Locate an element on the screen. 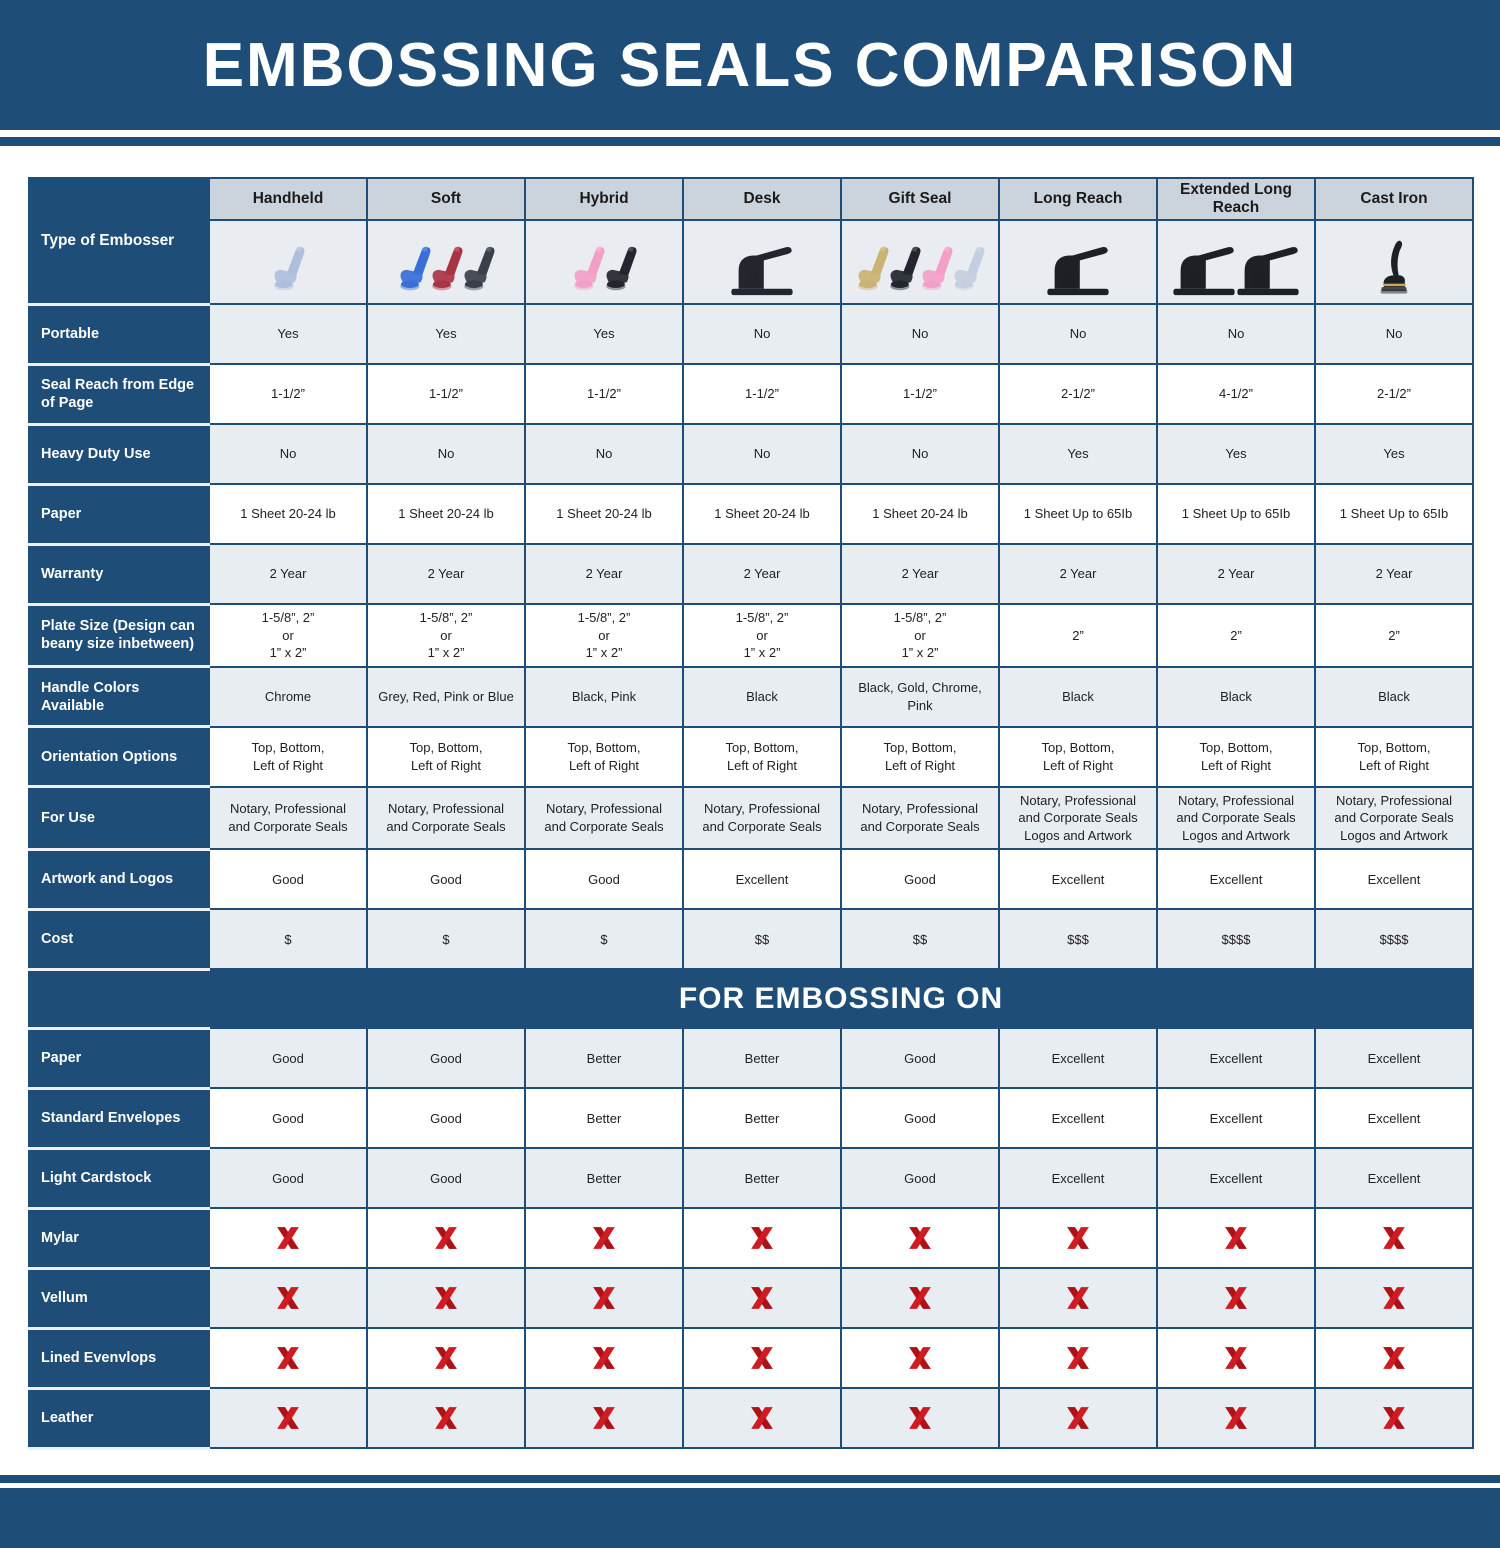 This screenshot has width=1500, height=1548. spec-cell: Grey, Red, Pink or Blue is located at coordinates (446, 696).